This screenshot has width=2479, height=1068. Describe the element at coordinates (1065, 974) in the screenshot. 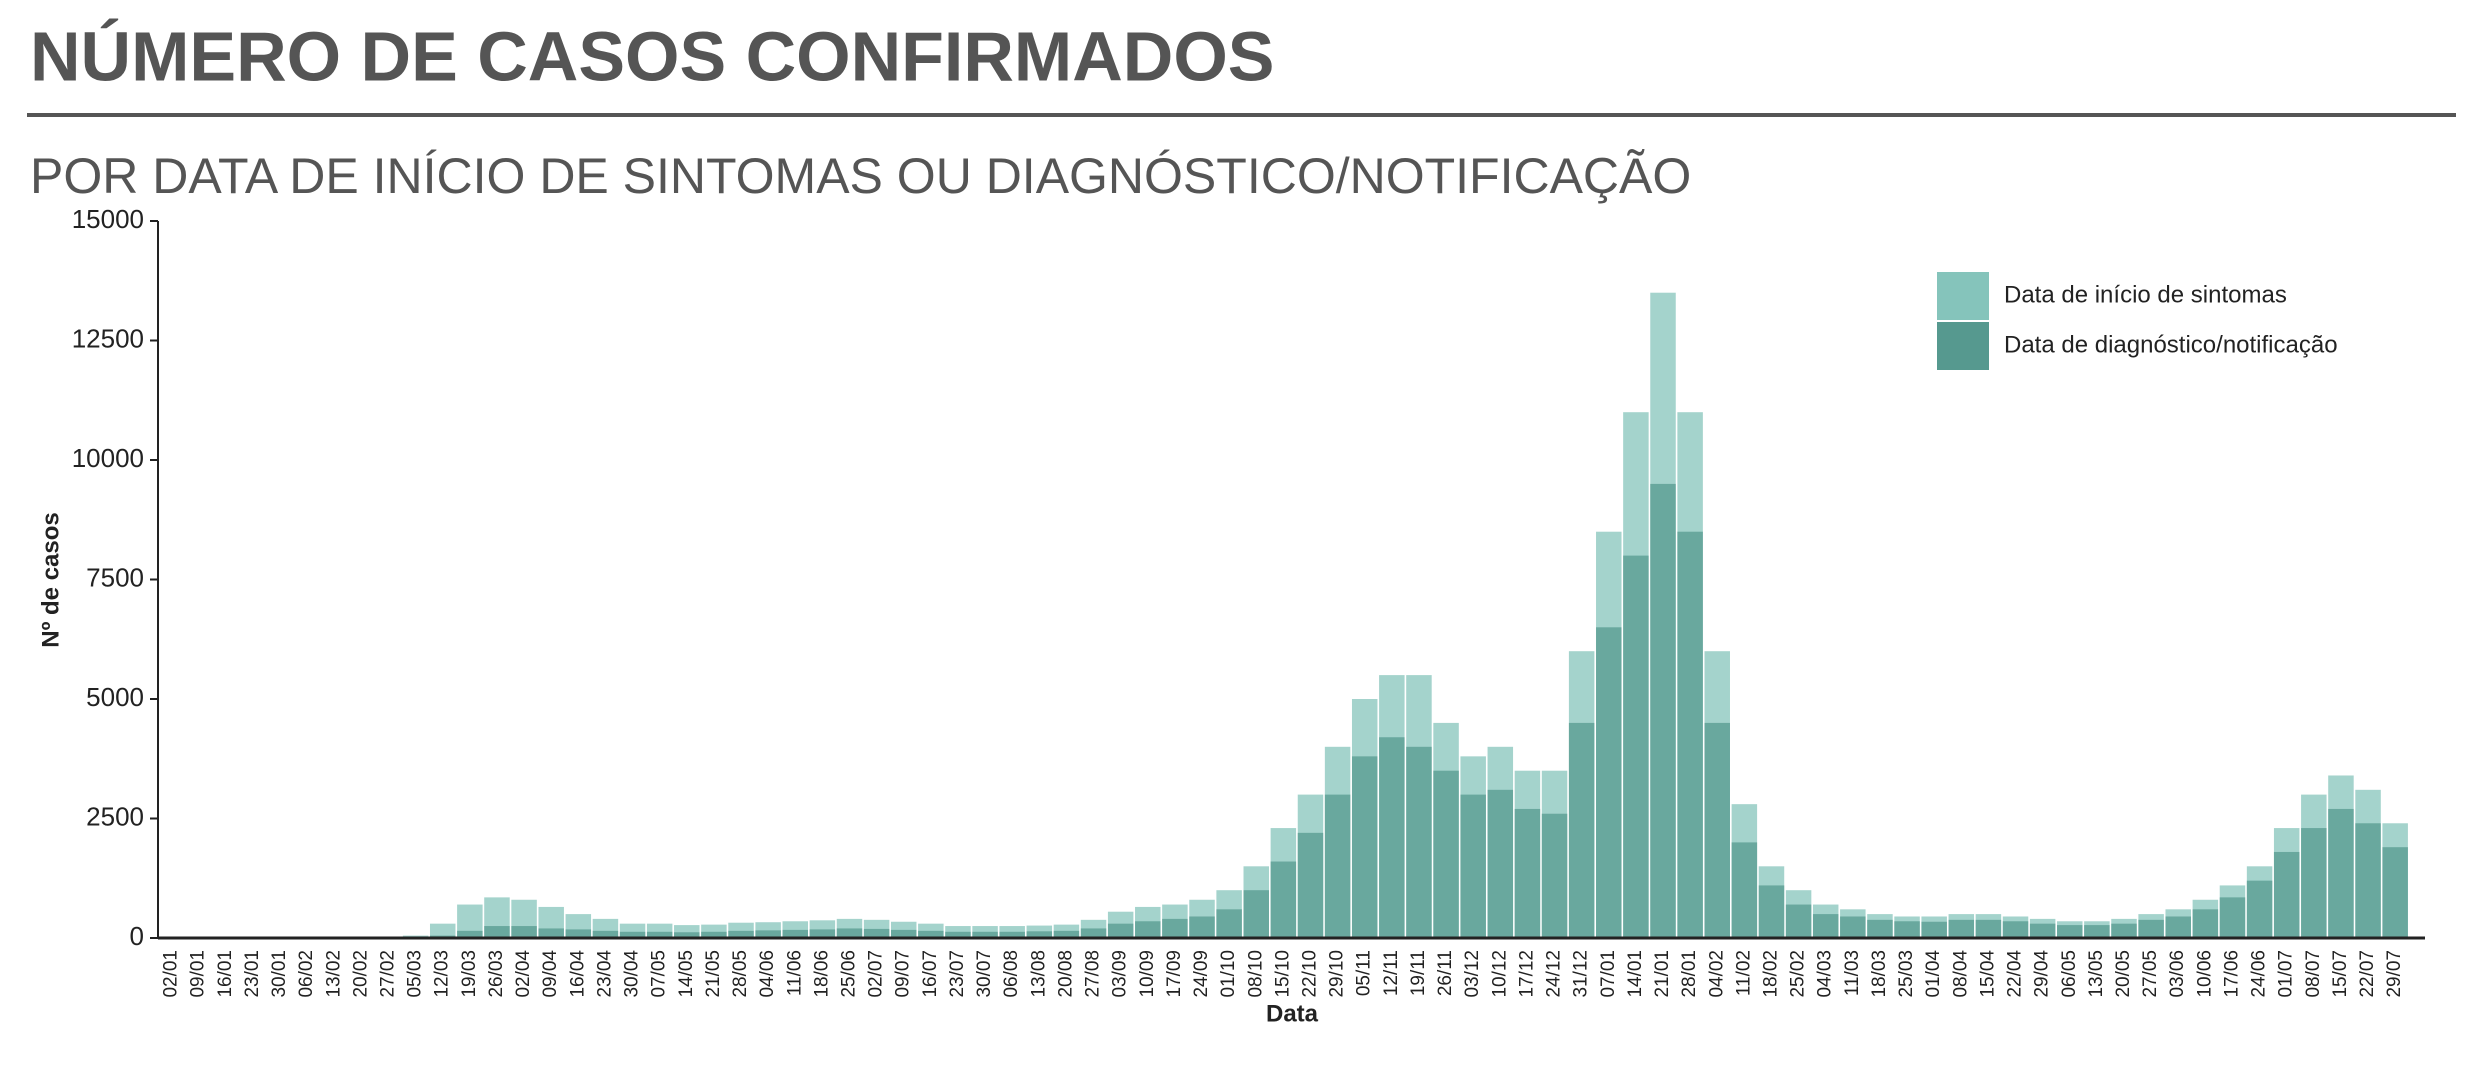

I see `x-tick-label: 20/08` at that location.